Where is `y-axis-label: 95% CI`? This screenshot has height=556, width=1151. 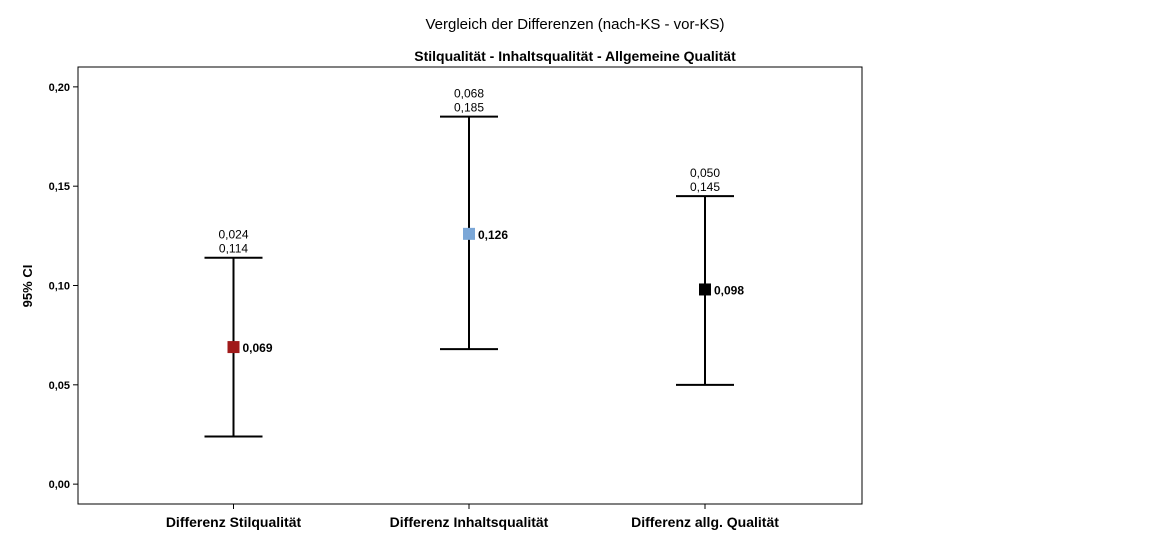 y-axis-label: 95% CI is located at coordinates (27, 286).